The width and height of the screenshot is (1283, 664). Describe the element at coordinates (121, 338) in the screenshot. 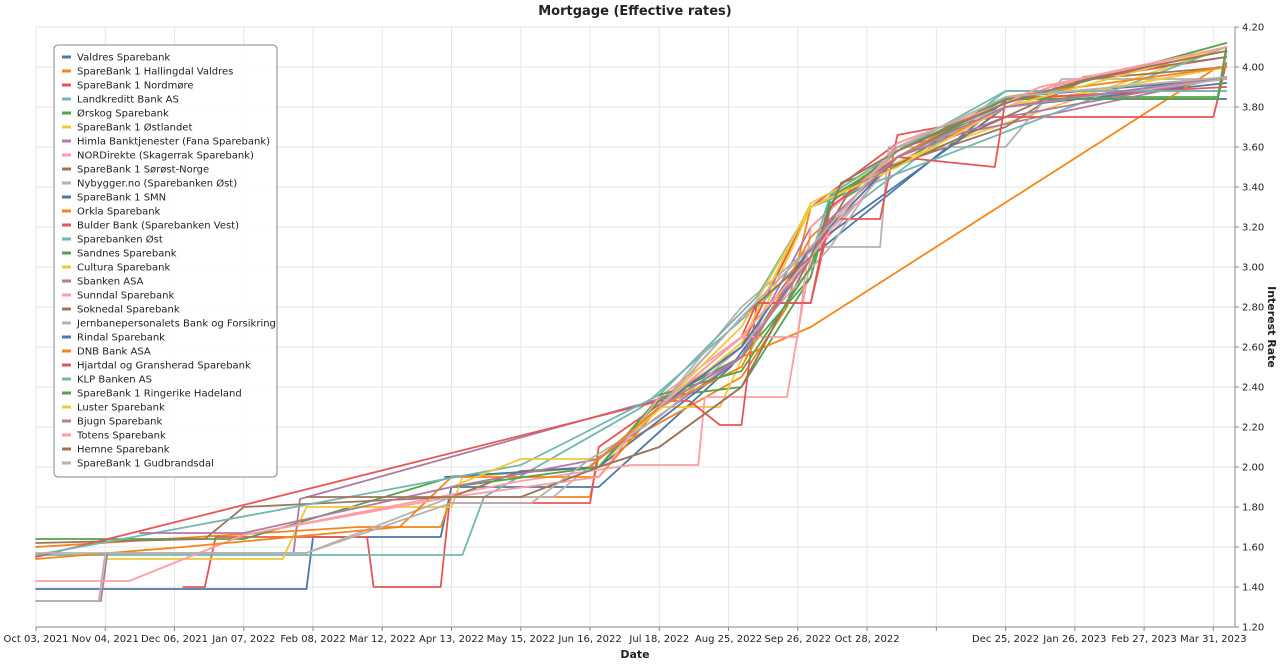

I see `legend-entry: Rindal Sparebank` at that location.